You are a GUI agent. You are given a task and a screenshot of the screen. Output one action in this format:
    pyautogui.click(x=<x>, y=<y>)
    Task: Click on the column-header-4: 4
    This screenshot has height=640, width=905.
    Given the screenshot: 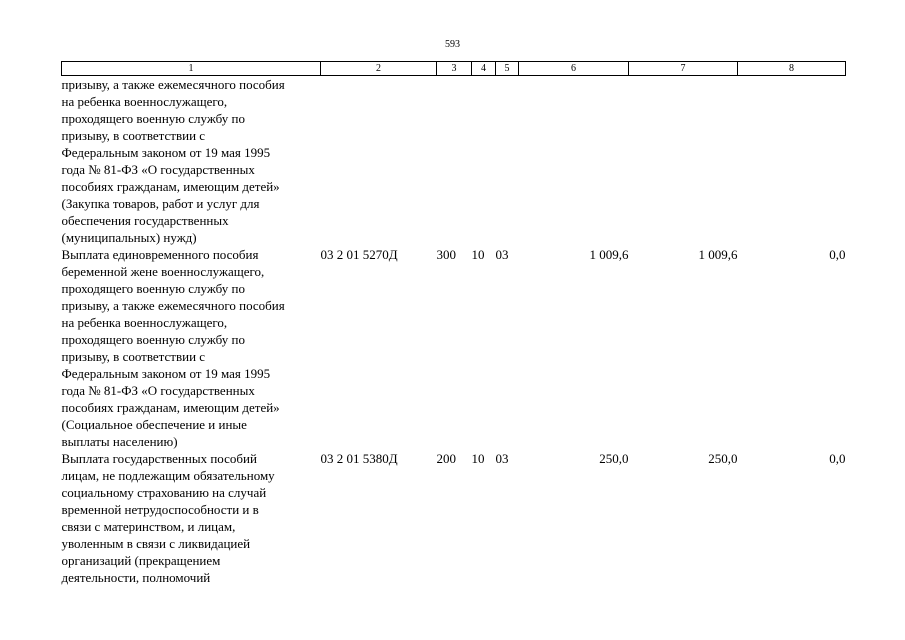 What is the action you would take?
    pyautogui.click(x=483, y=68)
    